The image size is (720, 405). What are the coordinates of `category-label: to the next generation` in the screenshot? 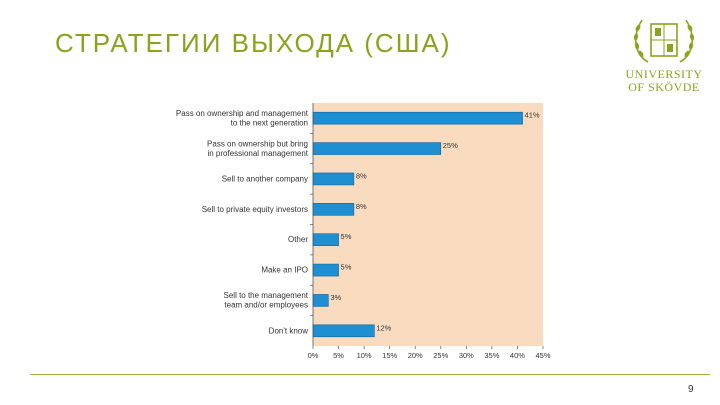 It's located at (269, 122).